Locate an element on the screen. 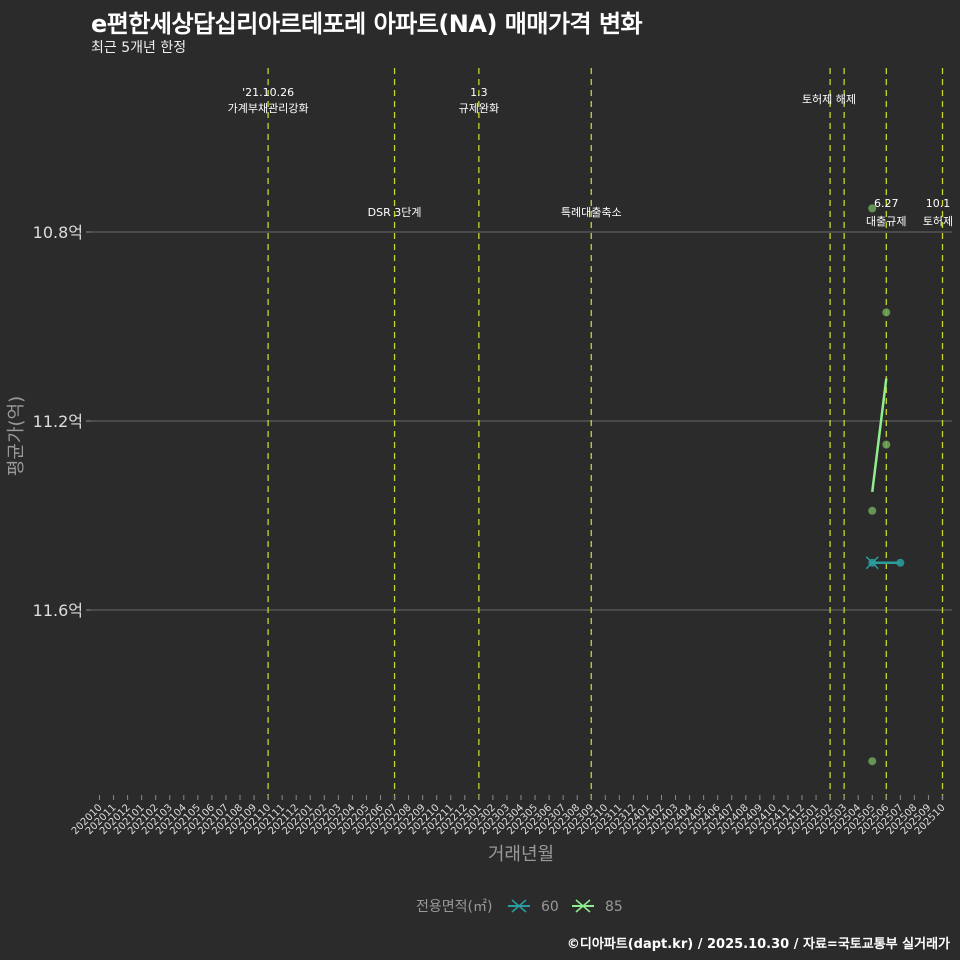  annotation-date: 1.3 is located at coordinates (479, 92).